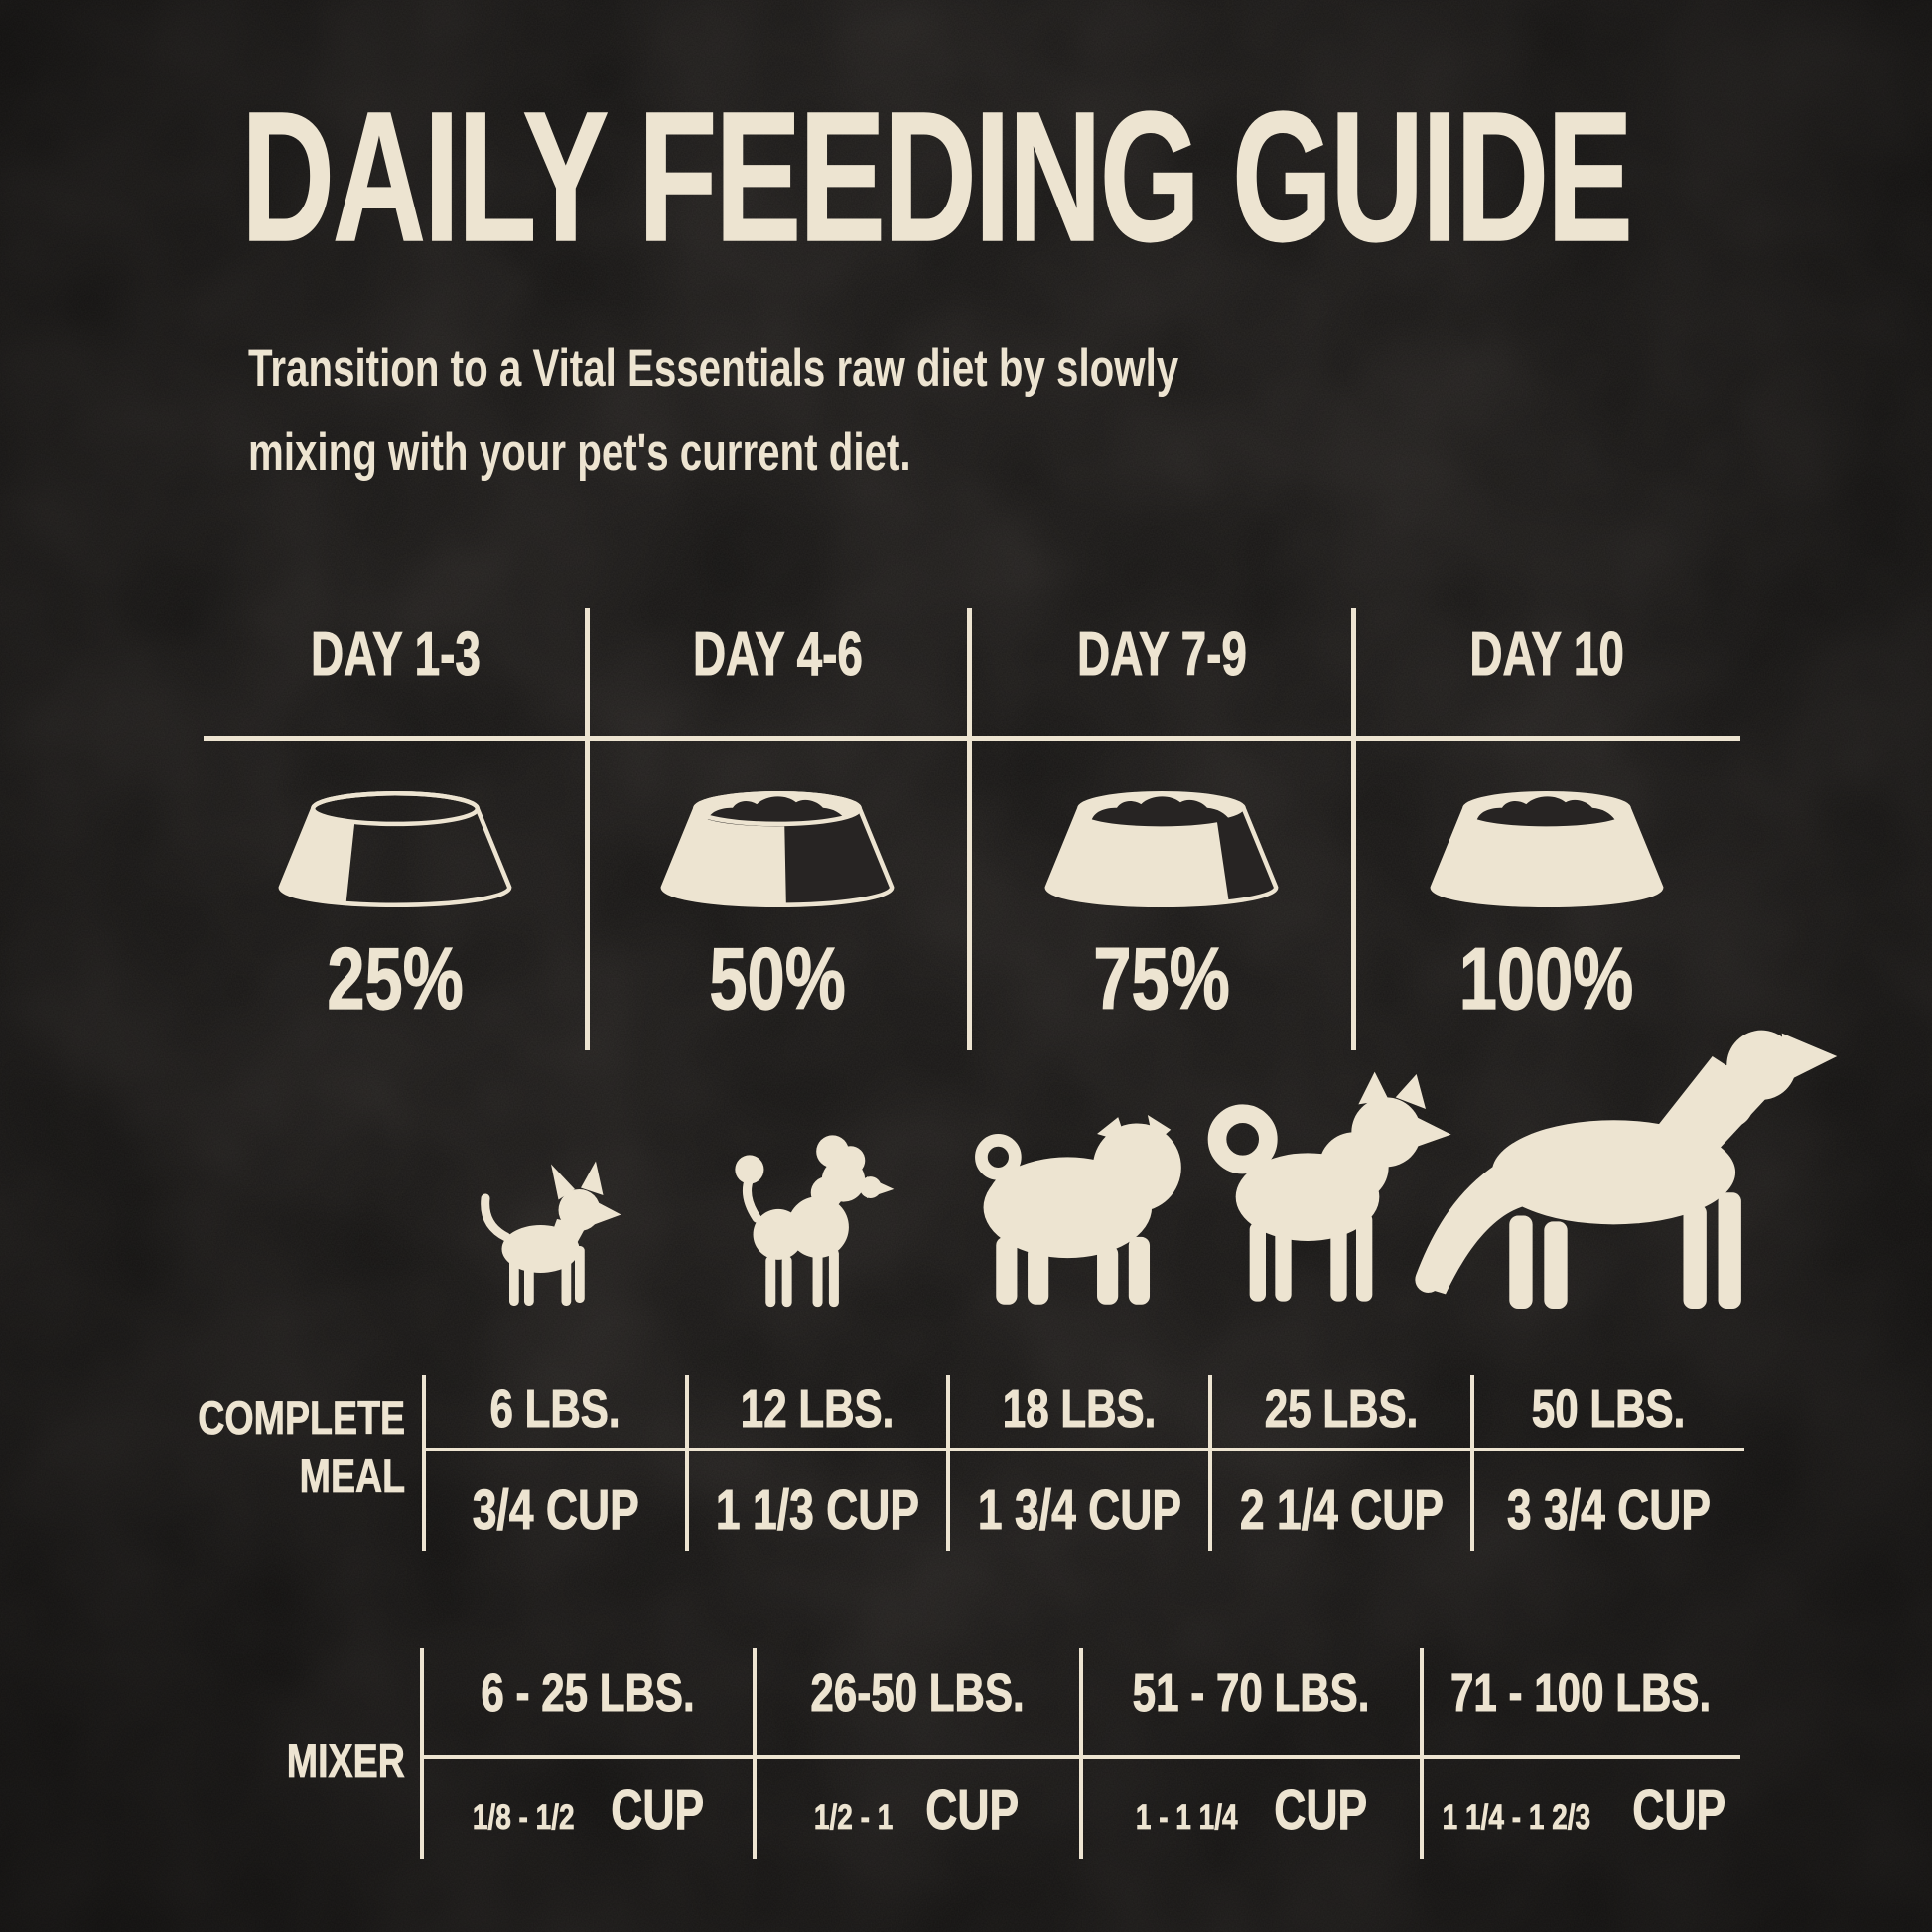 Image resolution: width=1932 pixels, height=1932 pixels. Describe the element at coordinates (1547, 978) in the screenshot. I see `percent-label-4: 100%` at that location.